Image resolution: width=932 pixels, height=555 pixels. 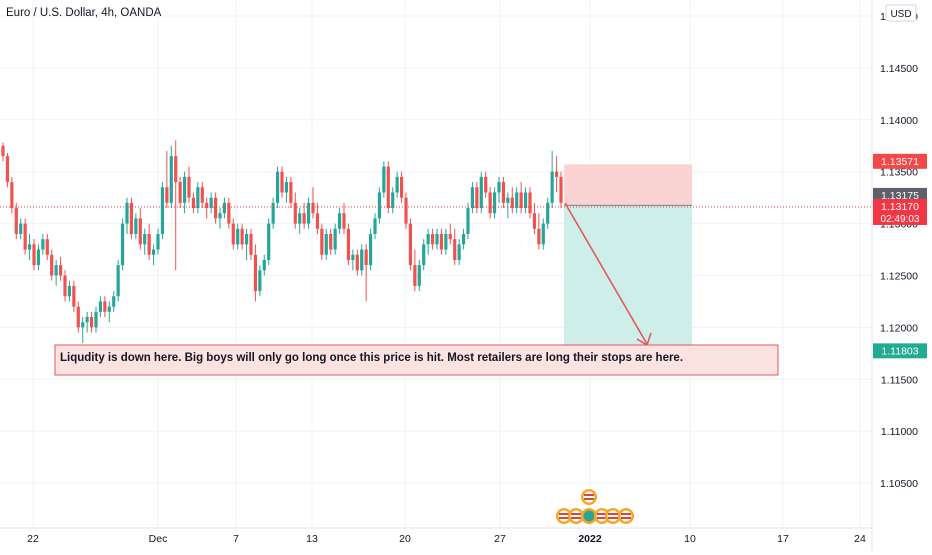 I want to click on x-tick-label: 10, so click(x=690, y=539).